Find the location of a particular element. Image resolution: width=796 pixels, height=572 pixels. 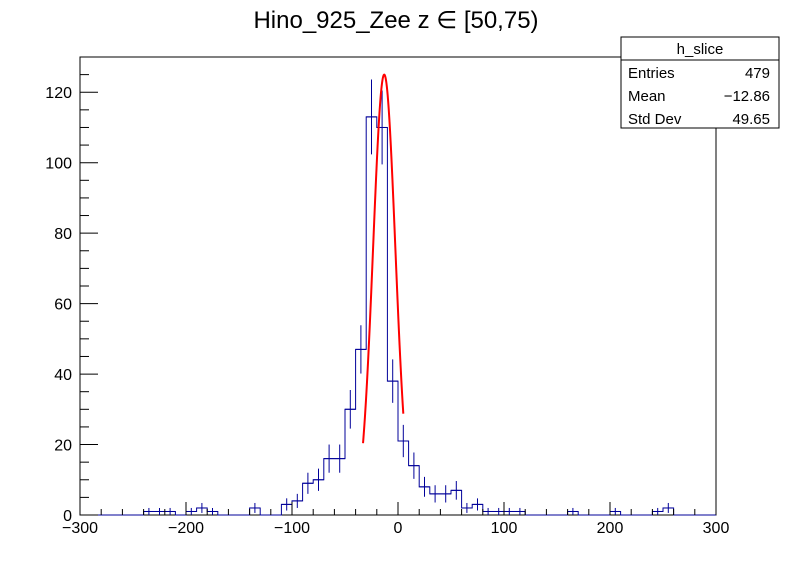

x-axis: −300 −200 −100 0 100 200 300 is located at coordinates (395, 519).